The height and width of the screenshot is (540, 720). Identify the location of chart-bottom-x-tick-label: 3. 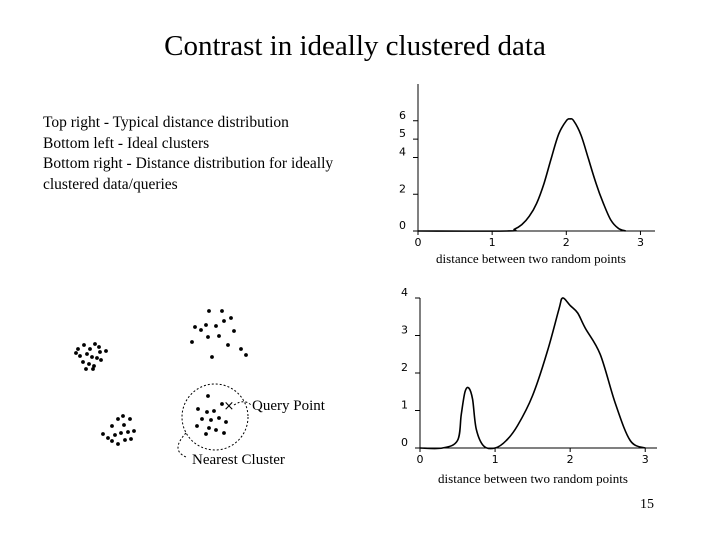
(645, 459).